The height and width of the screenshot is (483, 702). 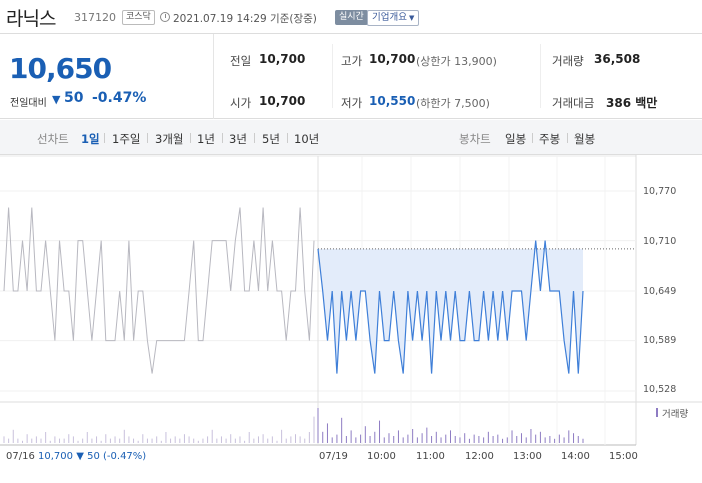 What do you see at coordinates (206, 139) in the screenshot?
I see `tab-1y: 1년` at bounding box center [206, 139].